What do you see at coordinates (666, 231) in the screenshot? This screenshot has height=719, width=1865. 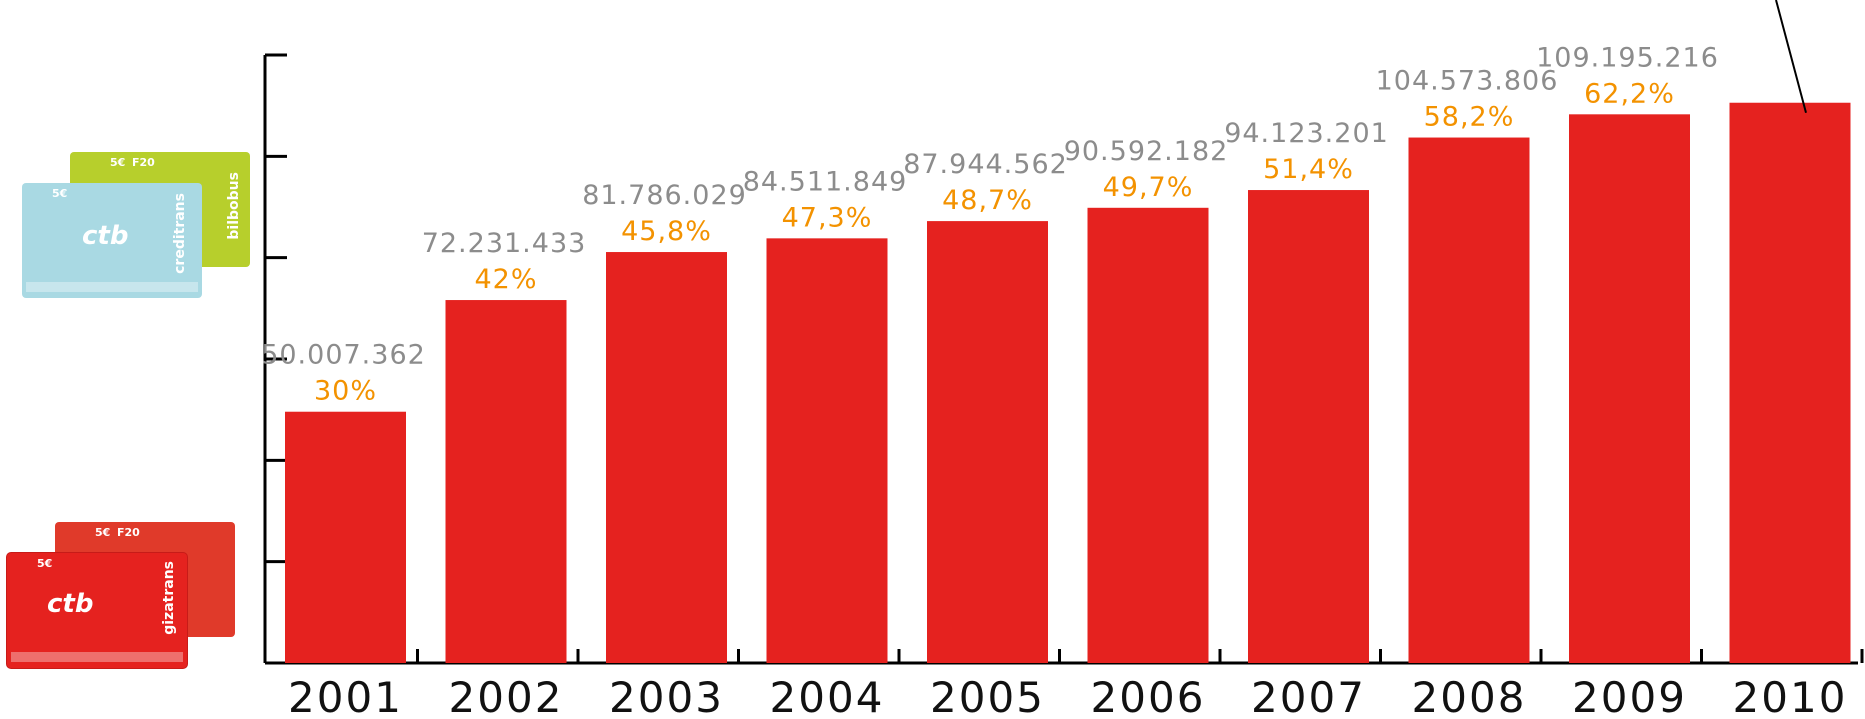 I see `percent-label: 45,8%` at bounding box center [666, 231].